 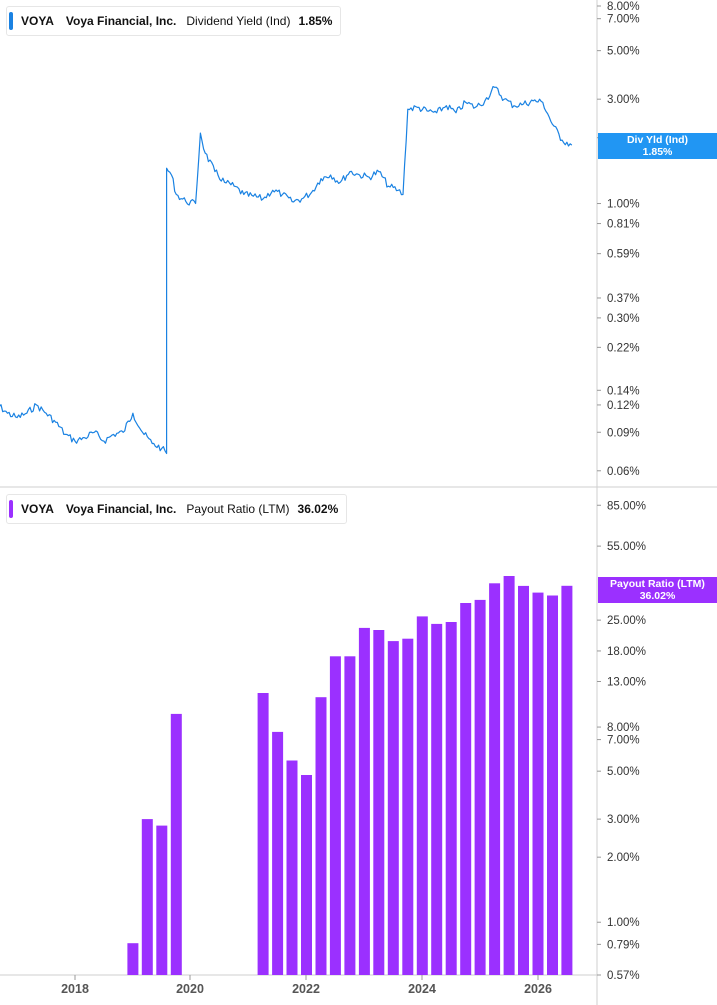 What do you see at coordinates (657, 140) in the screenshot?
I see `badge-label: Div Yld (Ind)` at bounding box center [657, 140].